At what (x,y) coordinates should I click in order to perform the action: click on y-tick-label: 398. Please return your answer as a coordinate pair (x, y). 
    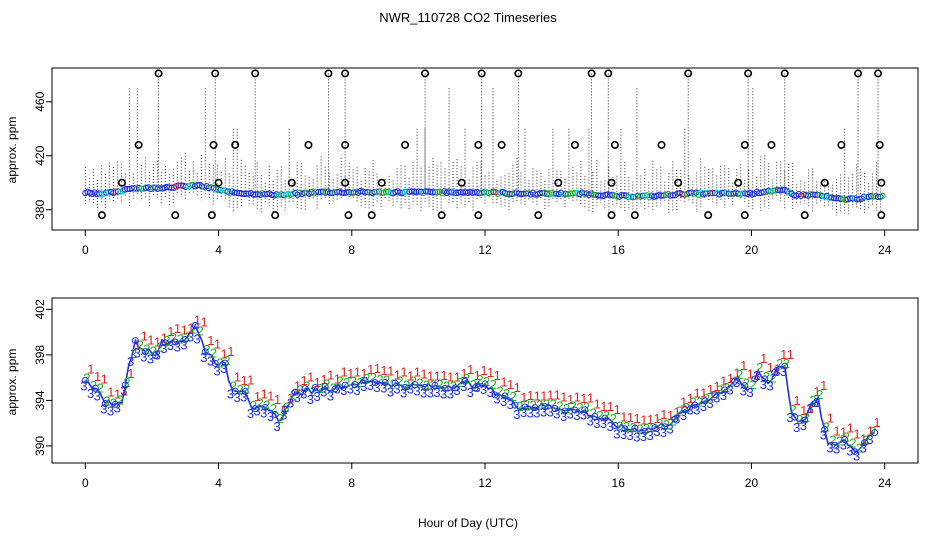
    Looking at the image, I should click on (40, 355).